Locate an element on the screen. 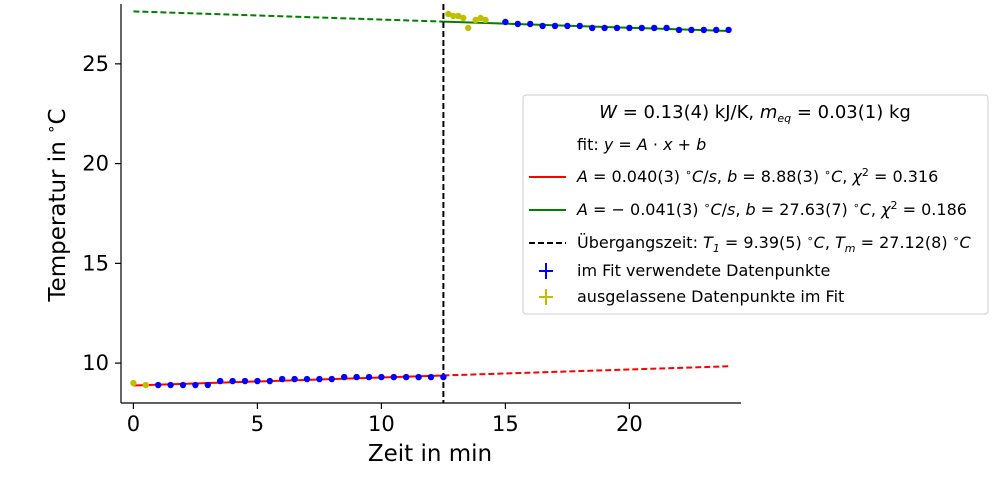 The image size is (1000, 480). legend-title: W = 0.13(4) kJ/K, meq = 0.03(1) kg is located at coordinates (755, 113).